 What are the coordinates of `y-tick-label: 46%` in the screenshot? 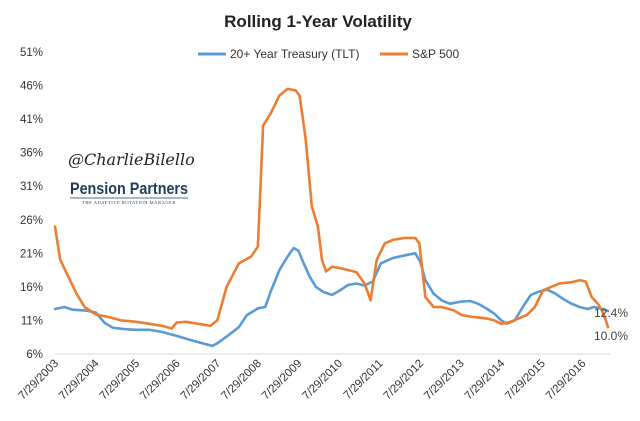 It's located at (31, 87).